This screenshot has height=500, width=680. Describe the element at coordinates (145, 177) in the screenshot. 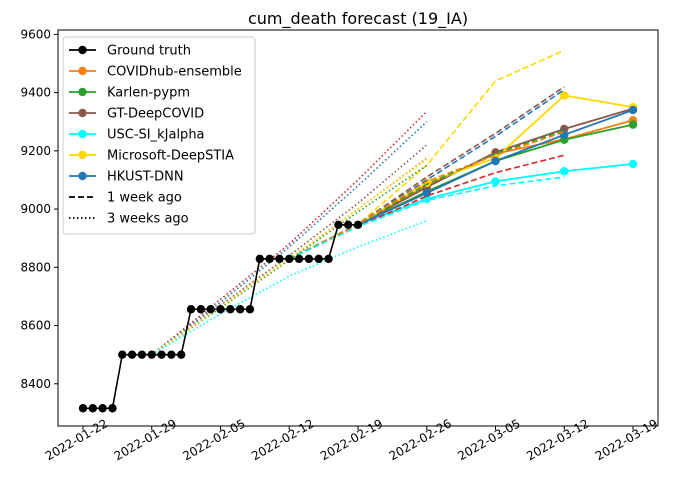

I see `legend-label: HKUST-DNN` at that location.